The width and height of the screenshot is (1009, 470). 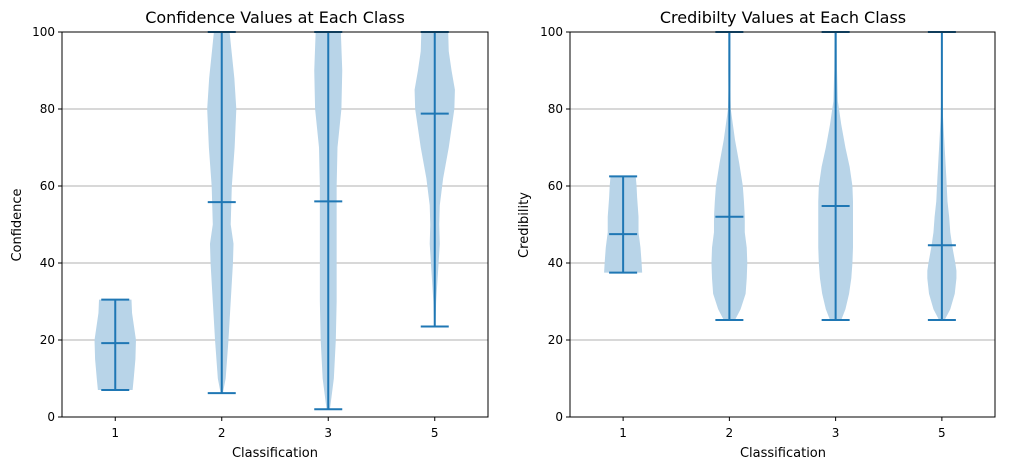 What do you see at coordinates (17, 224) in the screenshot?
I see `y-axis-label: Confidence` at bounding box center [17, 224].